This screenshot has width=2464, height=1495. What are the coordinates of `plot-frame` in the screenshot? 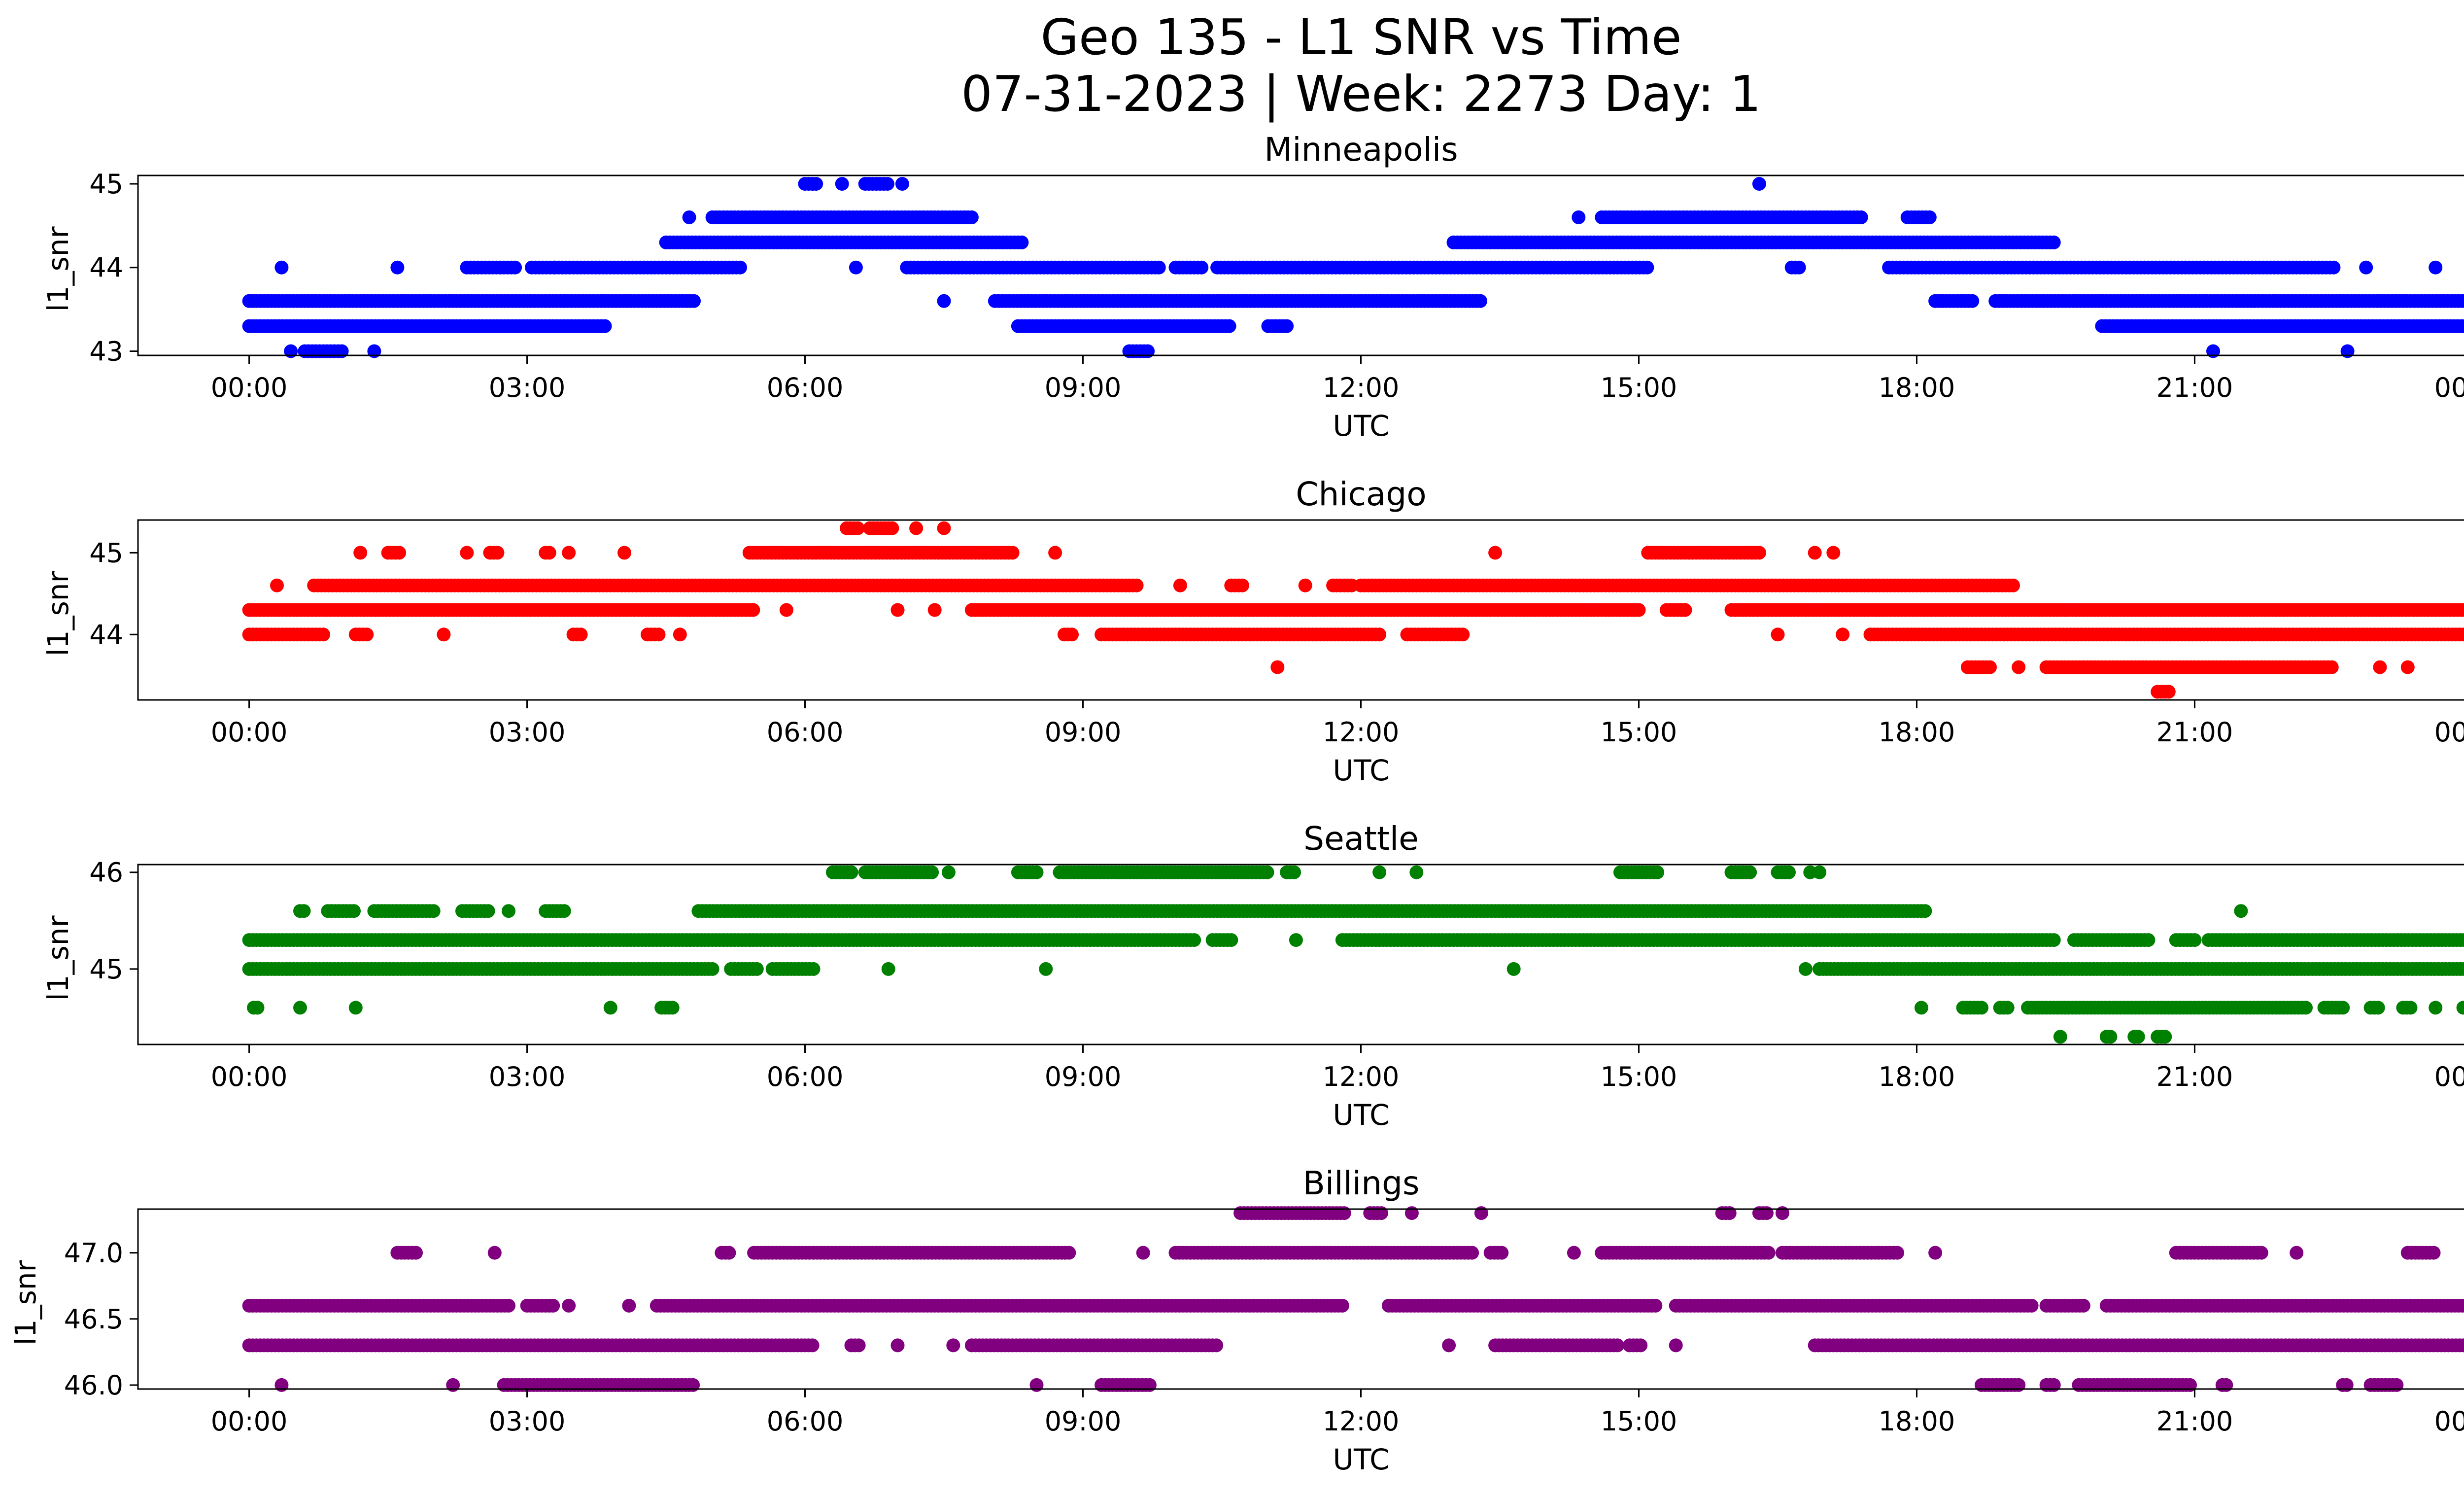 It's located at (1300, 954).